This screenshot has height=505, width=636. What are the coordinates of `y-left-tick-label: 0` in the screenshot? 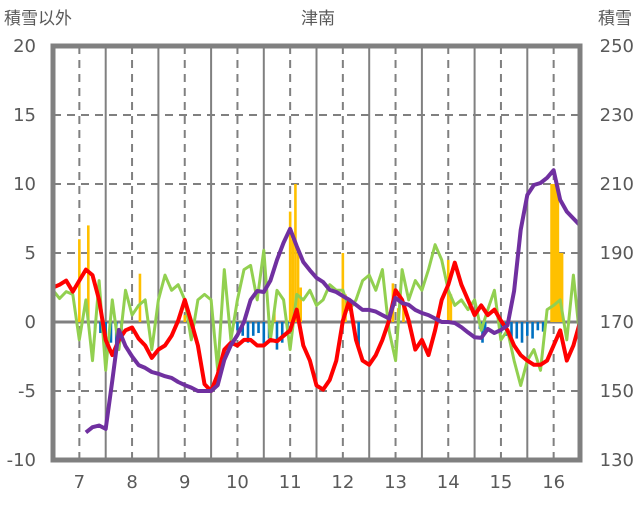 It's located at (30, 322).